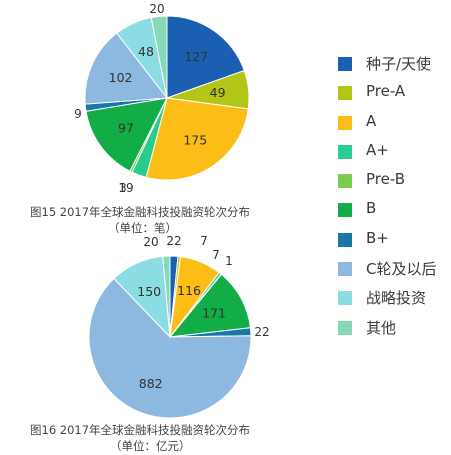  What do you see at coordinates (151, 383) in the screenshot?
I see `data-label-c-and-later: 882` at bounding box center [151, 383].